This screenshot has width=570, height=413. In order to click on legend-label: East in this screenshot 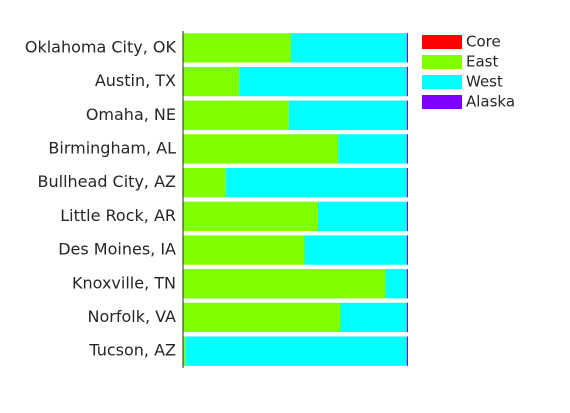, I will do `click(482, 62)`.